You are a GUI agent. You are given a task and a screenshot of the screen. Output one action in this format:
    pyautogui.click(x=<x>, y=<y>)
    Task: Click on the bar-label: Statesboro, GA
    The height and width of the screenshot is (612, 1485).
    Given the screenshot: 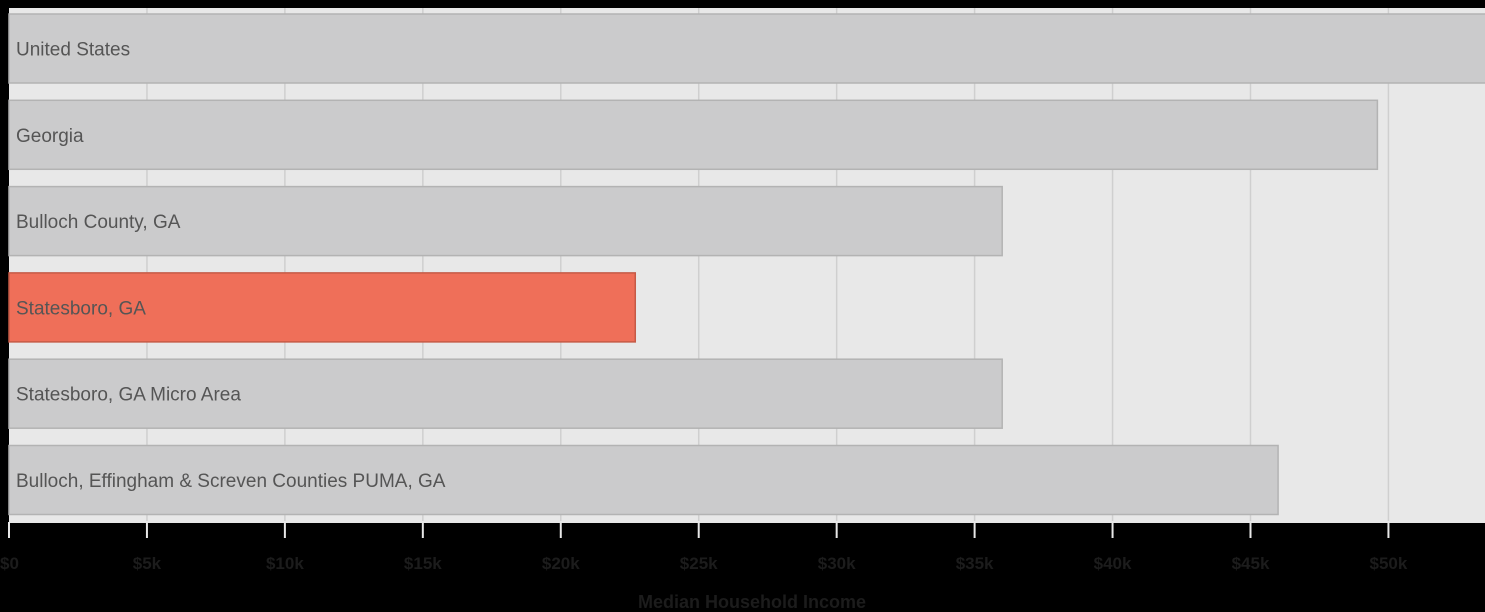 What is the action you would take?
    pyautogui.click(x=81, y=308)
    